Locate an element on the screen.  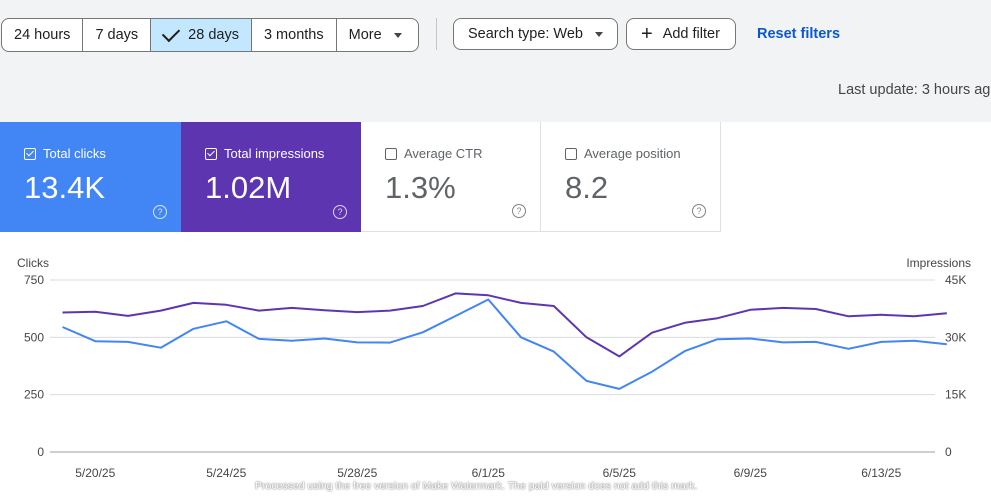
search-type-dropdown: Search type: Web is located at coordinates (535, 34).